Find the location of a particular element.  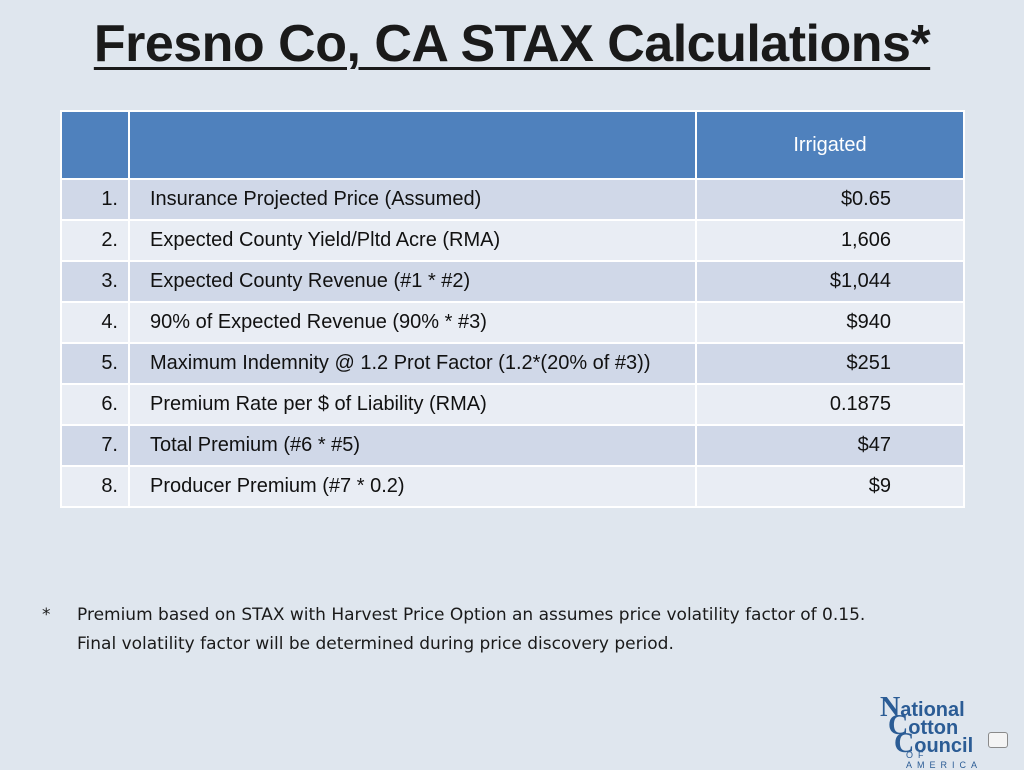

row-description: Total Premium (#6 * #5) is located at coordinates (412, 445).